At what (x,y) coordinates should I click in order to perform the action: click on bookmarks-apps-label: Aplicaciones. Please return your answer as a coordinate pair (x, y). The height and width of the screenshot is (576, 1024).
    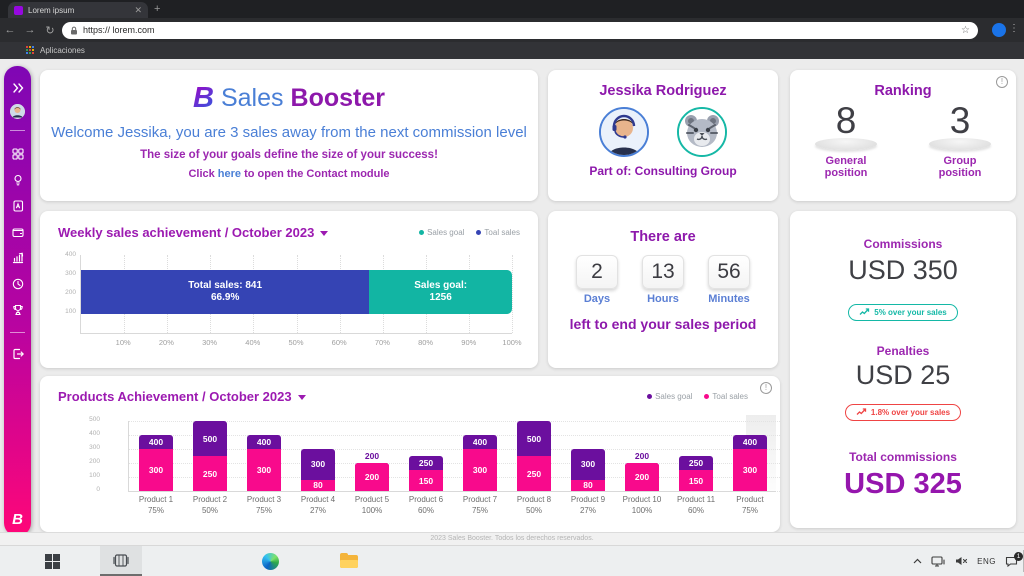
    Looking at the image, I should click on (62, 50).